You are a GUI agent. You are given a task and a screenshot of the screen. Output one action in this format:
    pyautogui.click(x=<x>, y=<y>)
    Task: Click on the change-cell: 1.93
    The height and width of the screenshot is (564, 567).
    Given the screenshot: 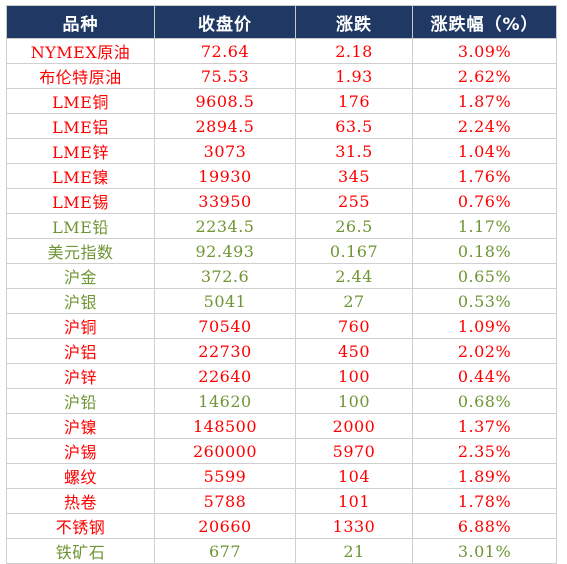 What is the action you would take?
    pyautogui.click(x=354, y=76)
    